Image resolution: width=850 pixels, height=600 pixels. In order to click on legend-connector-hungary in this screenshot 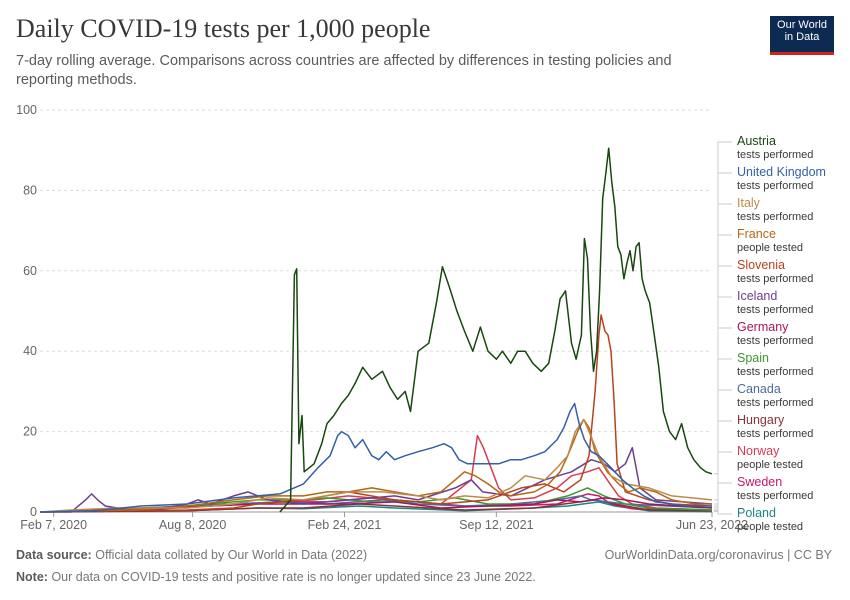, I will do `click(723, 466)`.